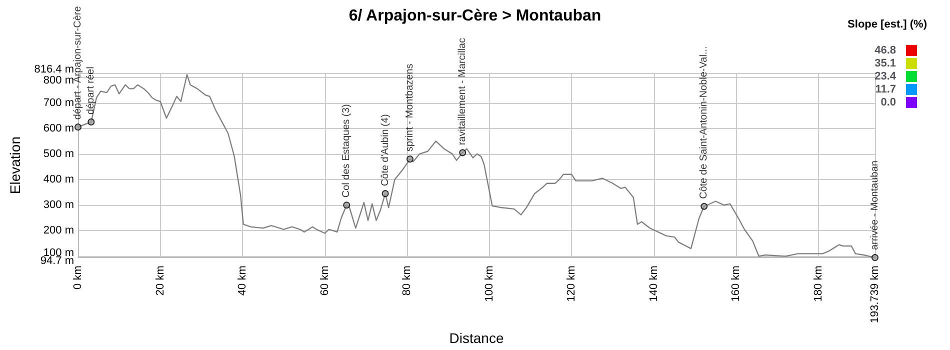 This screenshot has height=350, width=950. Describe the element at coordinates (654, 284) in the screenshot. I see `x-tick-label: 140 km` at that location.